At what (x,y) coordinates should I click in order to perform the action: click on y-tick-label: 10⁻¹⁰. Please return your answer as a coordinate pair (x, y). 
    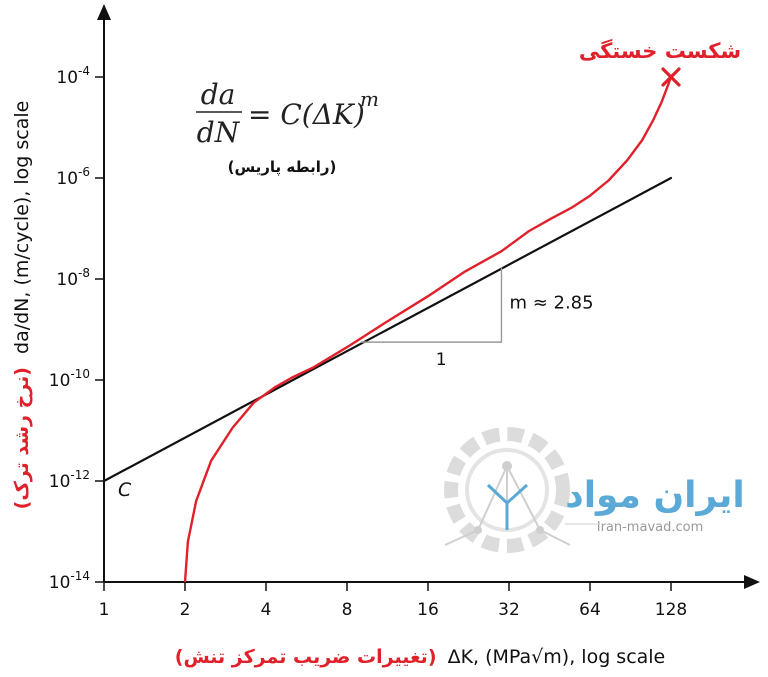
    Looking at the image, I should click on (69, 379).